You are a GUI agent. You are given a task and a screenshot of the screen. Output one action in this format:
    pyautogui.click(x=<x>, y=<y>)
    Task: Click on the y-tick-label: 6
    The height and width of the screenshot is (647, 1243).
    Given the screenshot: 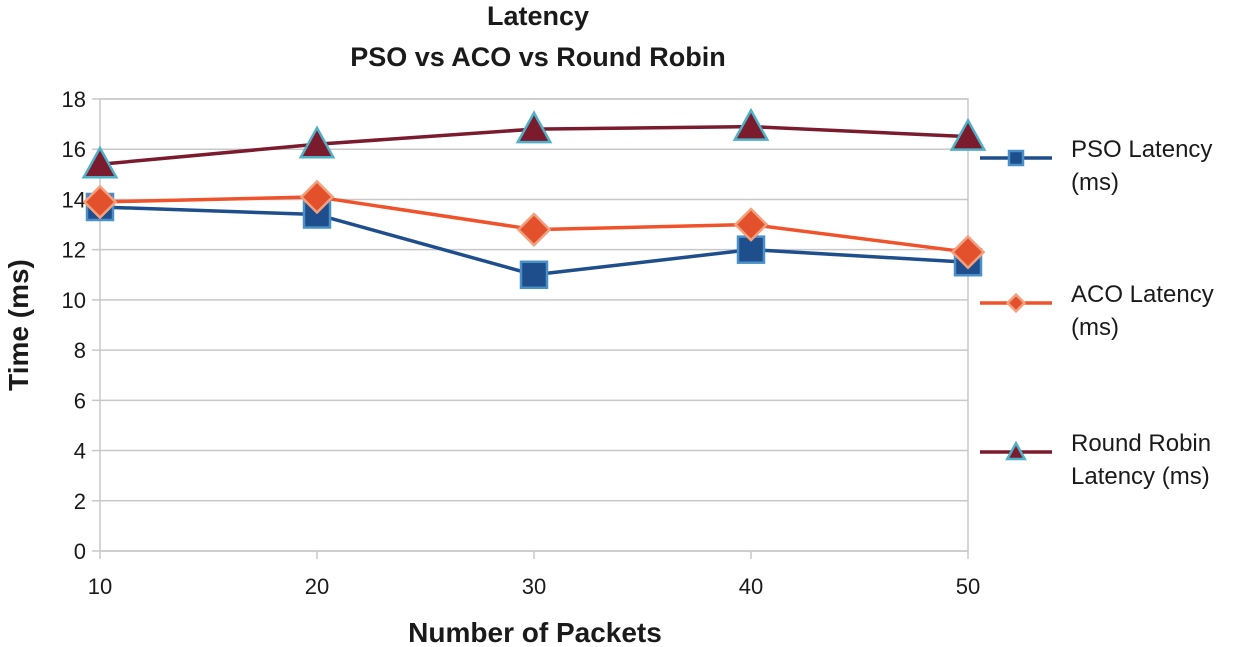 What is the action you would take?
    pyautogui.click(x=80, y=400)
    